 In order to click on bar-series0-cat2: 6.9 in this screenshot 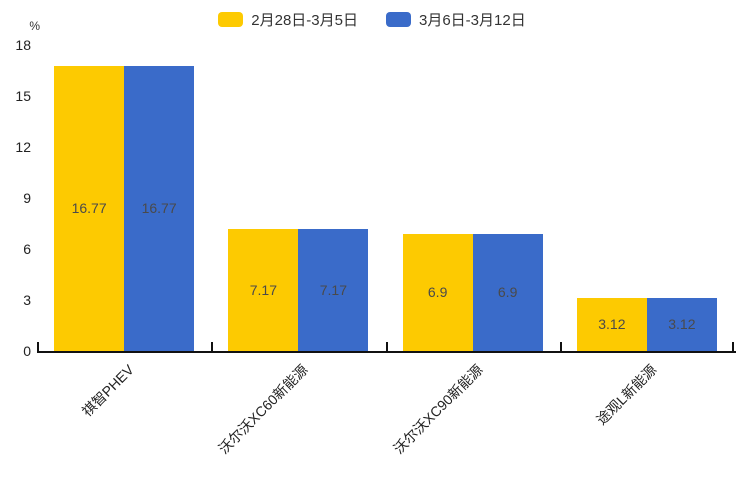, I will do `click(437, 292)`.